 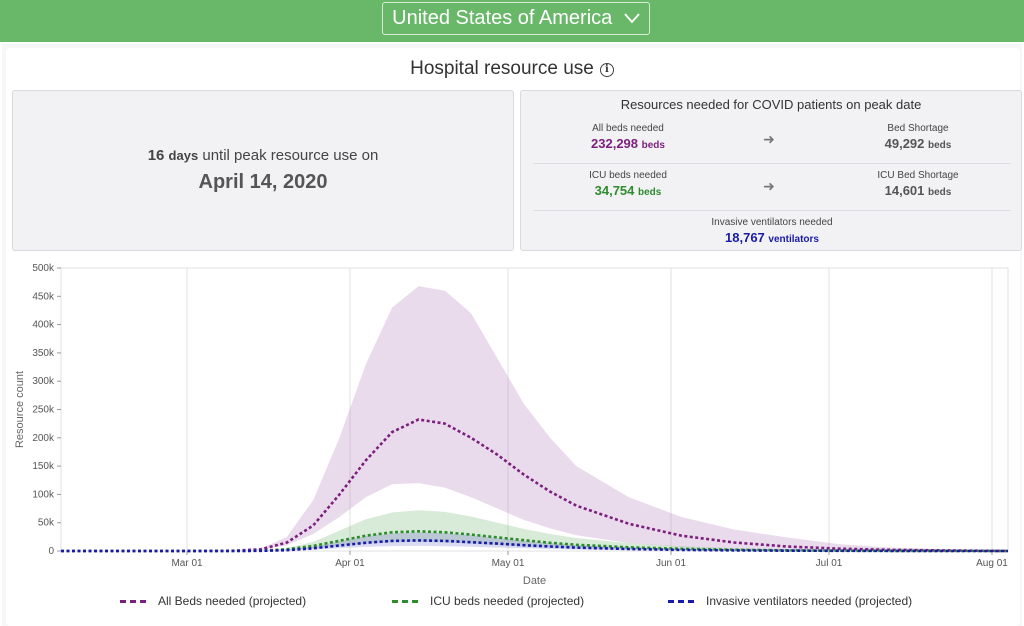 I want to click on peak-days-count: 16, so click(x=156, y=155).